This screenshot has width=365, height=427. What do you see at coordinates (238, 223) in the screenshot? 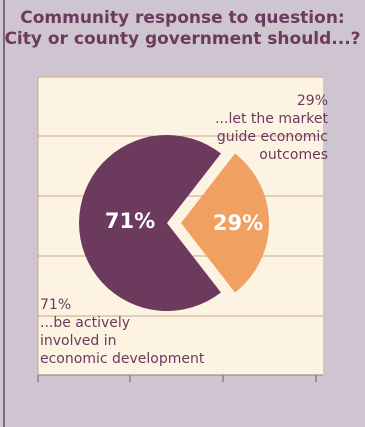
I see `slice-label-29: 29%` at bounding box center [238, 223].